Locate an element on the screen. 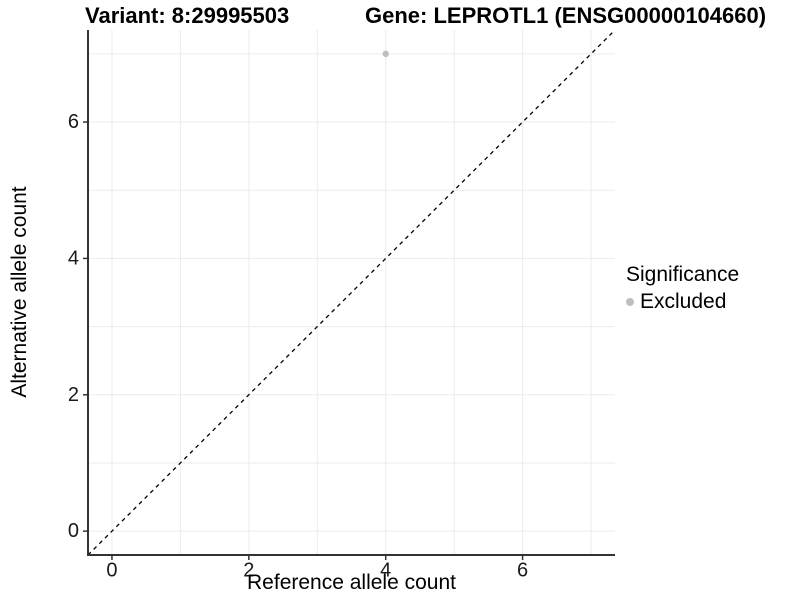 Image resolution: width=800 pixels, height=600 pixels. variant-title: Variant: 8:29995503 is located at coordinates (187, 15).